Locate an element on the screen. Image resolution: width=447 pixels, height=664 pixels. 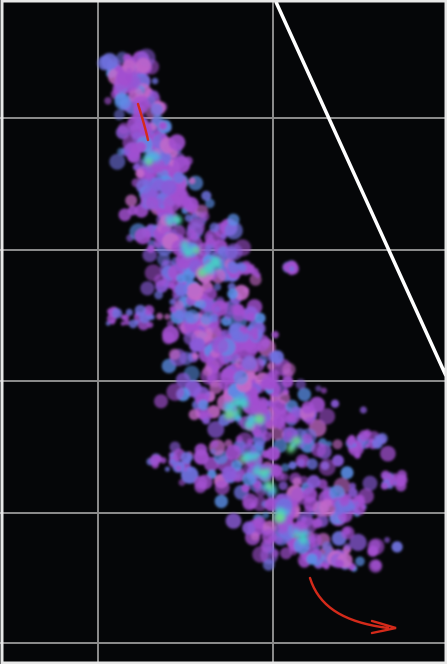
trajectory-arrow-head is located at coordinates (383, 627).